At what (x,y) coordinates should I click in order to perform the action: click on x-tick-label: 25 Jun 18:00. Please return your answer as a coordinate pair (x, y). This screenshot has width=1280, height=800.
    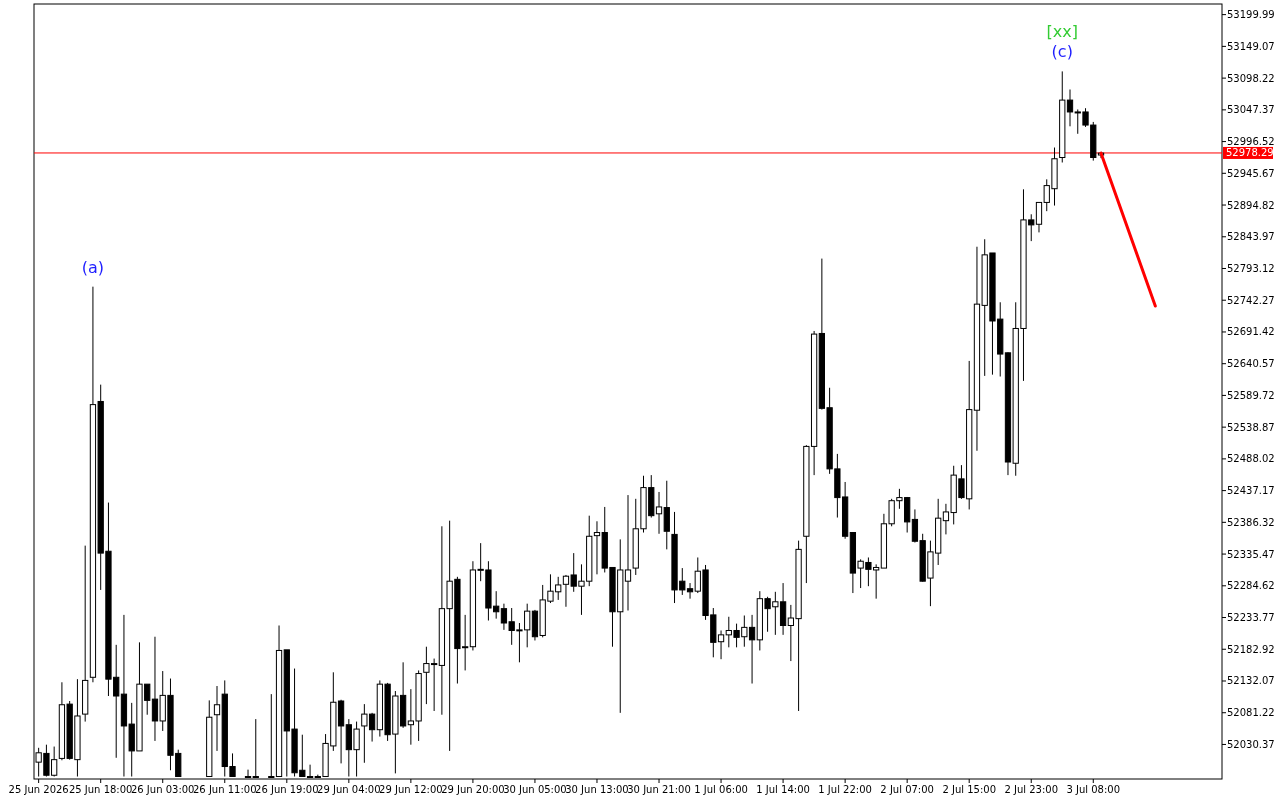
    Looking at the image, I should click on (100, 789).